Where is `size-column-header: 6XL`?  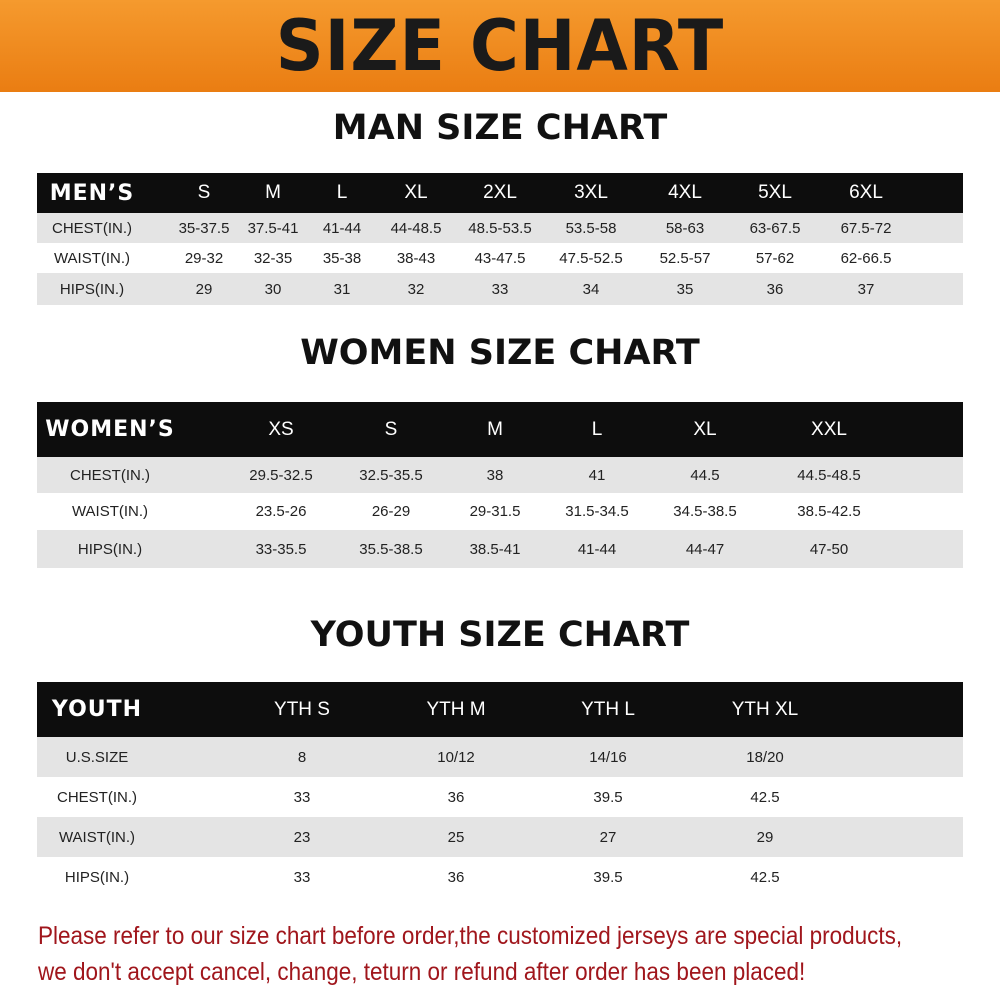
size-column-header: 6XL is located at coordinates (866, 192).